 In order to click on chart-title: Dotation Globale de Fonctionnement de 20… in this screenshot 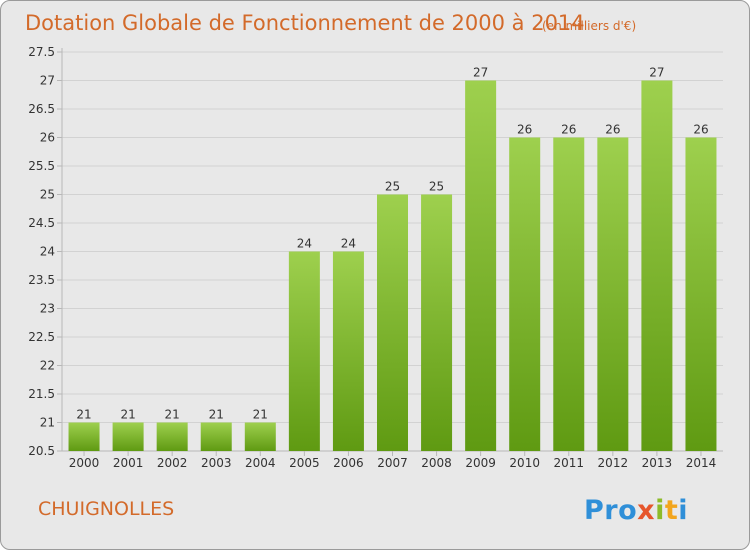, I will do `click(305, 23)`.